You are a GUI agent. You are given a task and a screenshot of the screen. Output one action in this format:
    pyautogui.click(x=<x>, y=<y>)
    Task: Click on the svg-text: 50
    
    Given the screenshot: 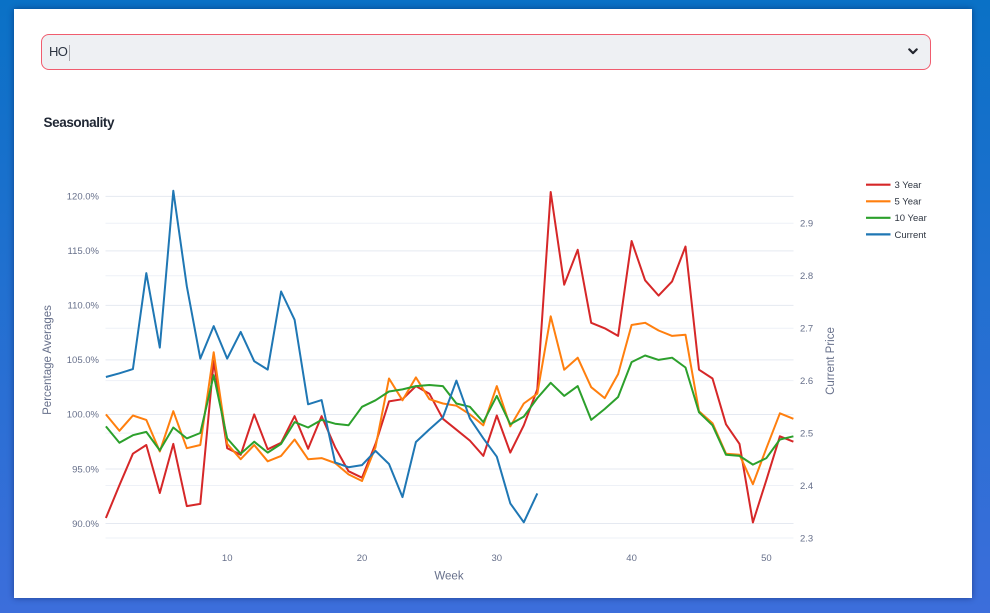 What is the action you would take?
    pyautogui.click(x=766, y=558)
    